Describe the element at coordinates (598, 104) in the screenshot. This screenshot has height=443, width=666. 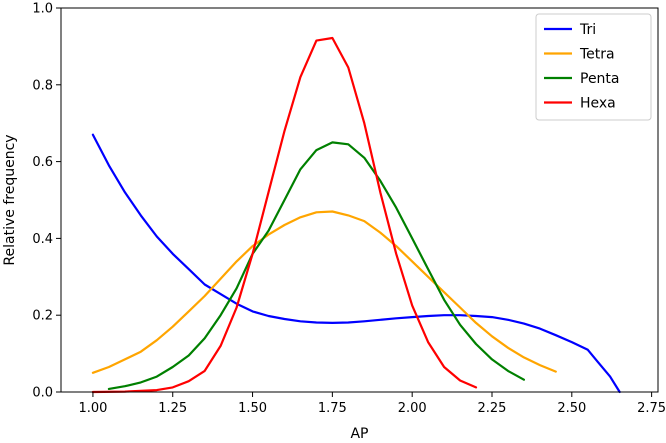
I see `legend-label-hexa: Hexa` at that location.